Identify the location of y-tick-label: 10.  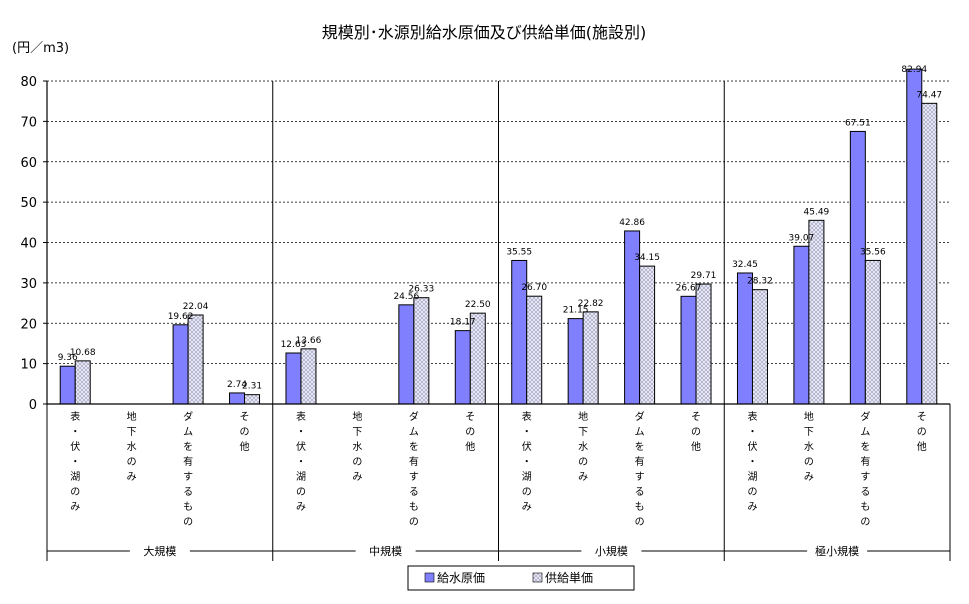
(28, 365).